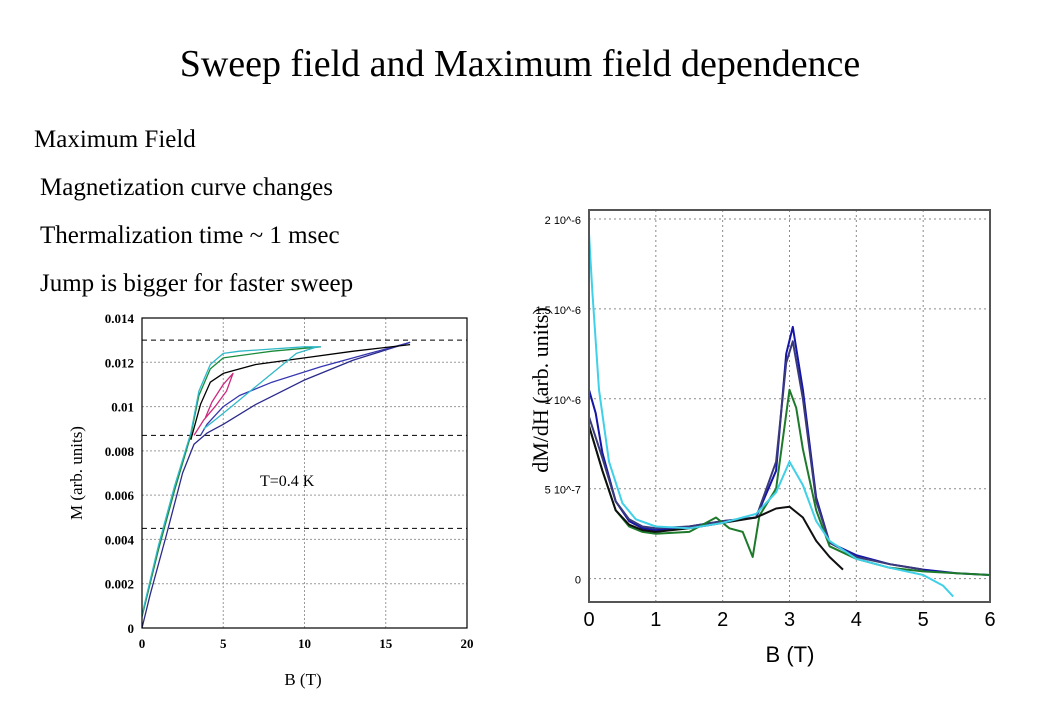 The height and width of the screenshot is (720, 1040). Describe the element at coordinates (558, 311) in the screenshot. I see `y-tick-label: 1.5 10^-6` at that location.